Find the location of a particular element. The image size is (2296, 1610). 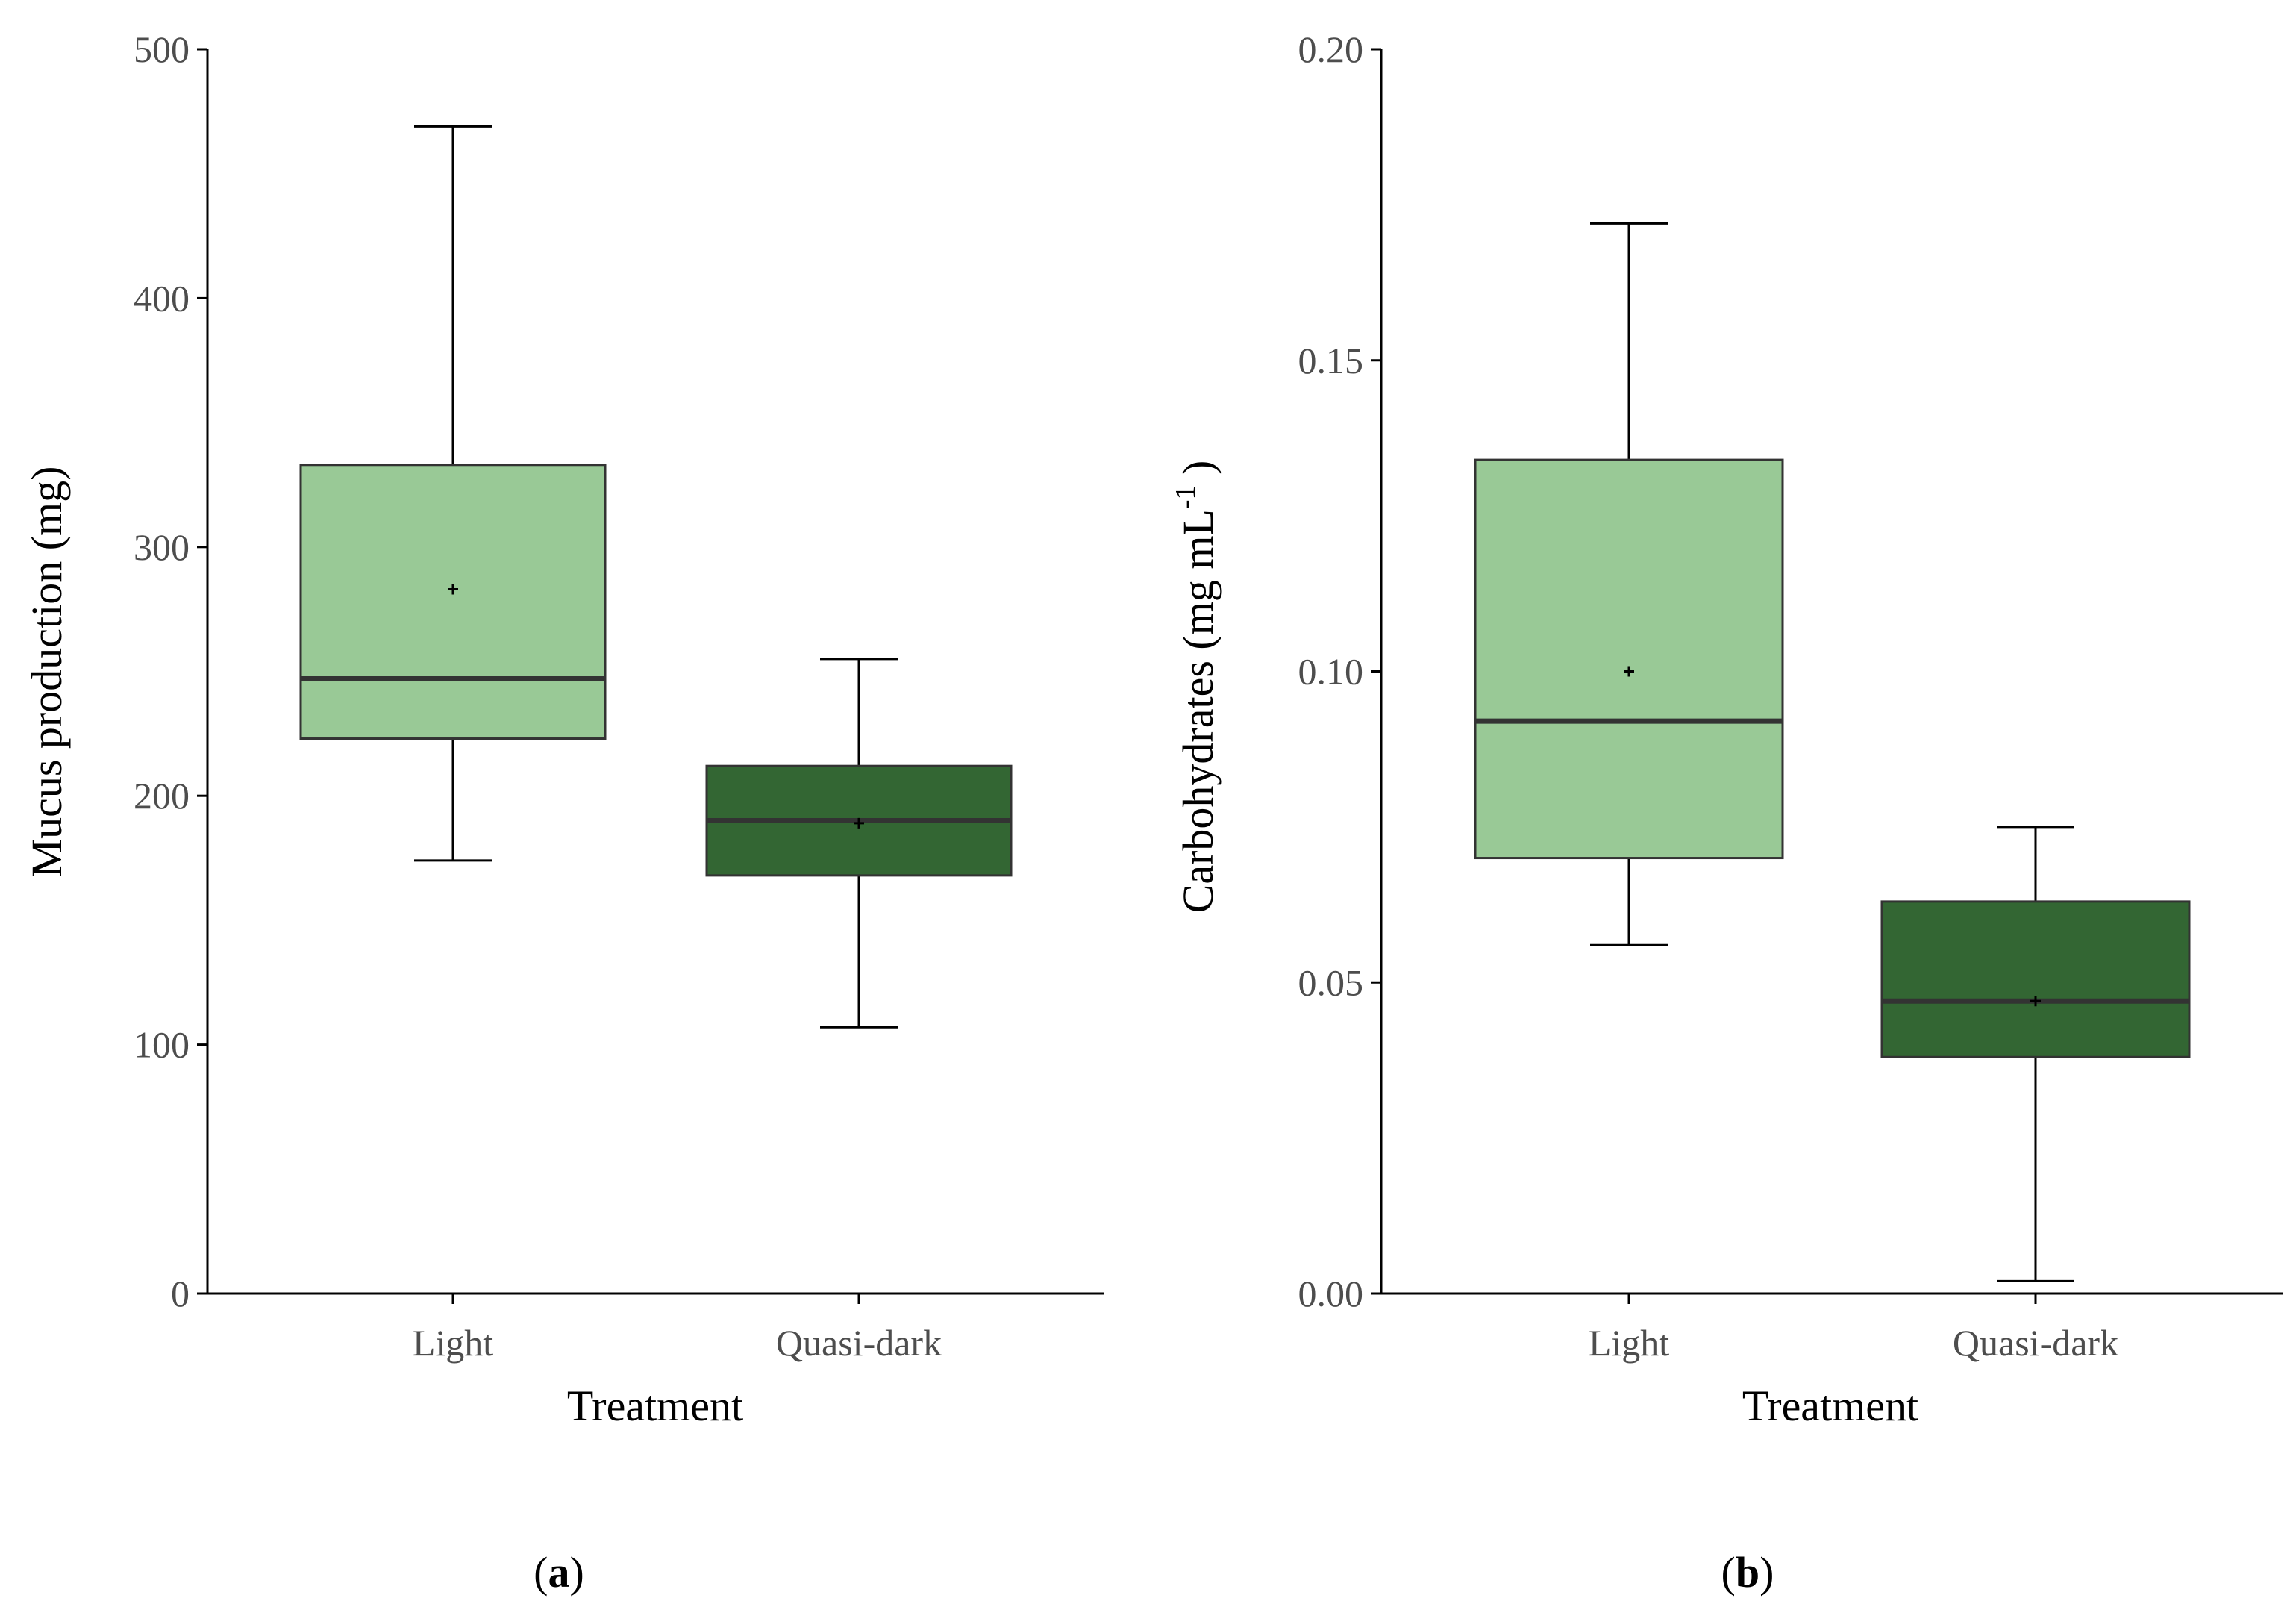

chart-b-box-quasi-dark is located at coordinates (2036, 1054).